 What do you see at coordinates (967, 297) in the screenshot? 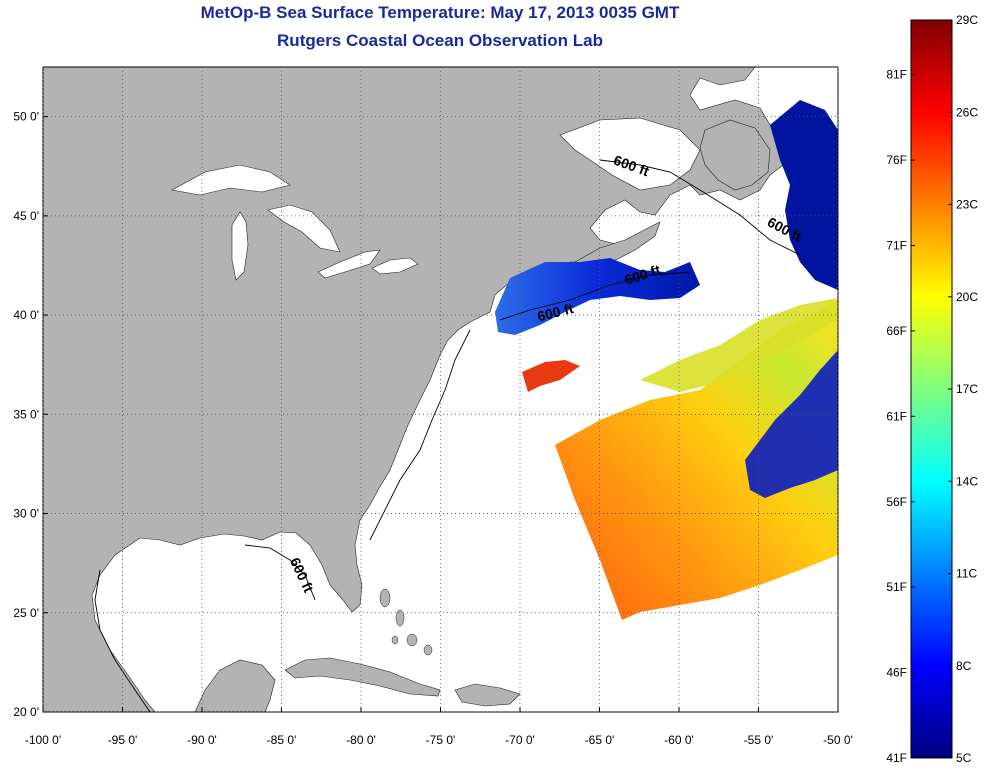
I see `colorbar-label-celsius: 20C` at bounding box center [967, 297].